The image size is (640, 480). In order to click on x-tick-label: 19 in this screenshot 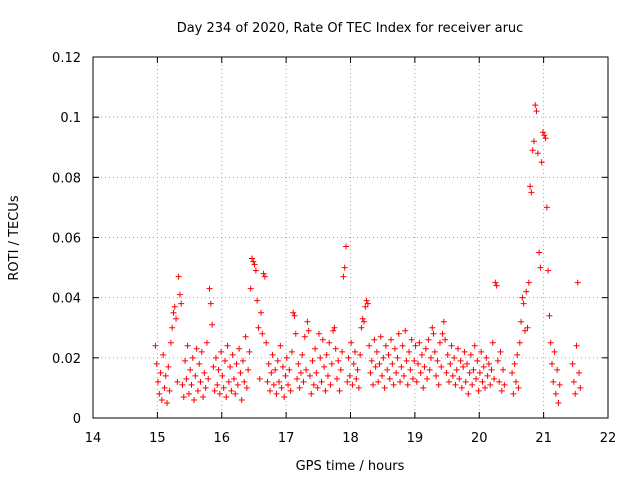, I will do `click(415, 438)`.